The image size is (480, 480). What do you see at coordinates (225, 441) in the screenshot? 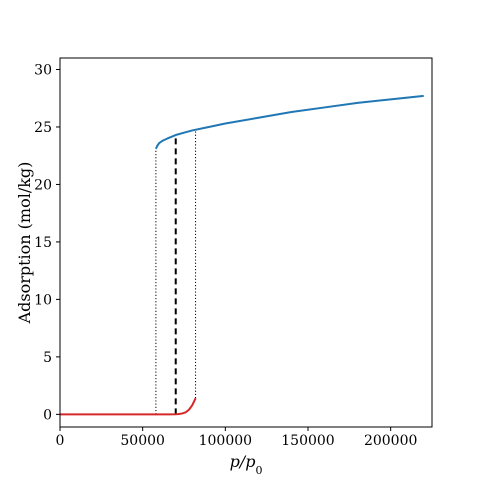
I see `x-tick-label: 100000` at bounding box center [225, 441].